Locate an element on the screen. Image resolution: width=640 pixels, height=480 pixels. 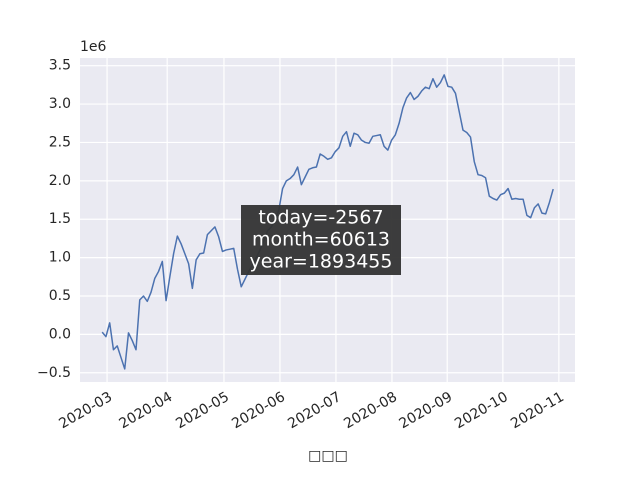
x-tick-label: 2020-05 is located at coordinates (202, 410).